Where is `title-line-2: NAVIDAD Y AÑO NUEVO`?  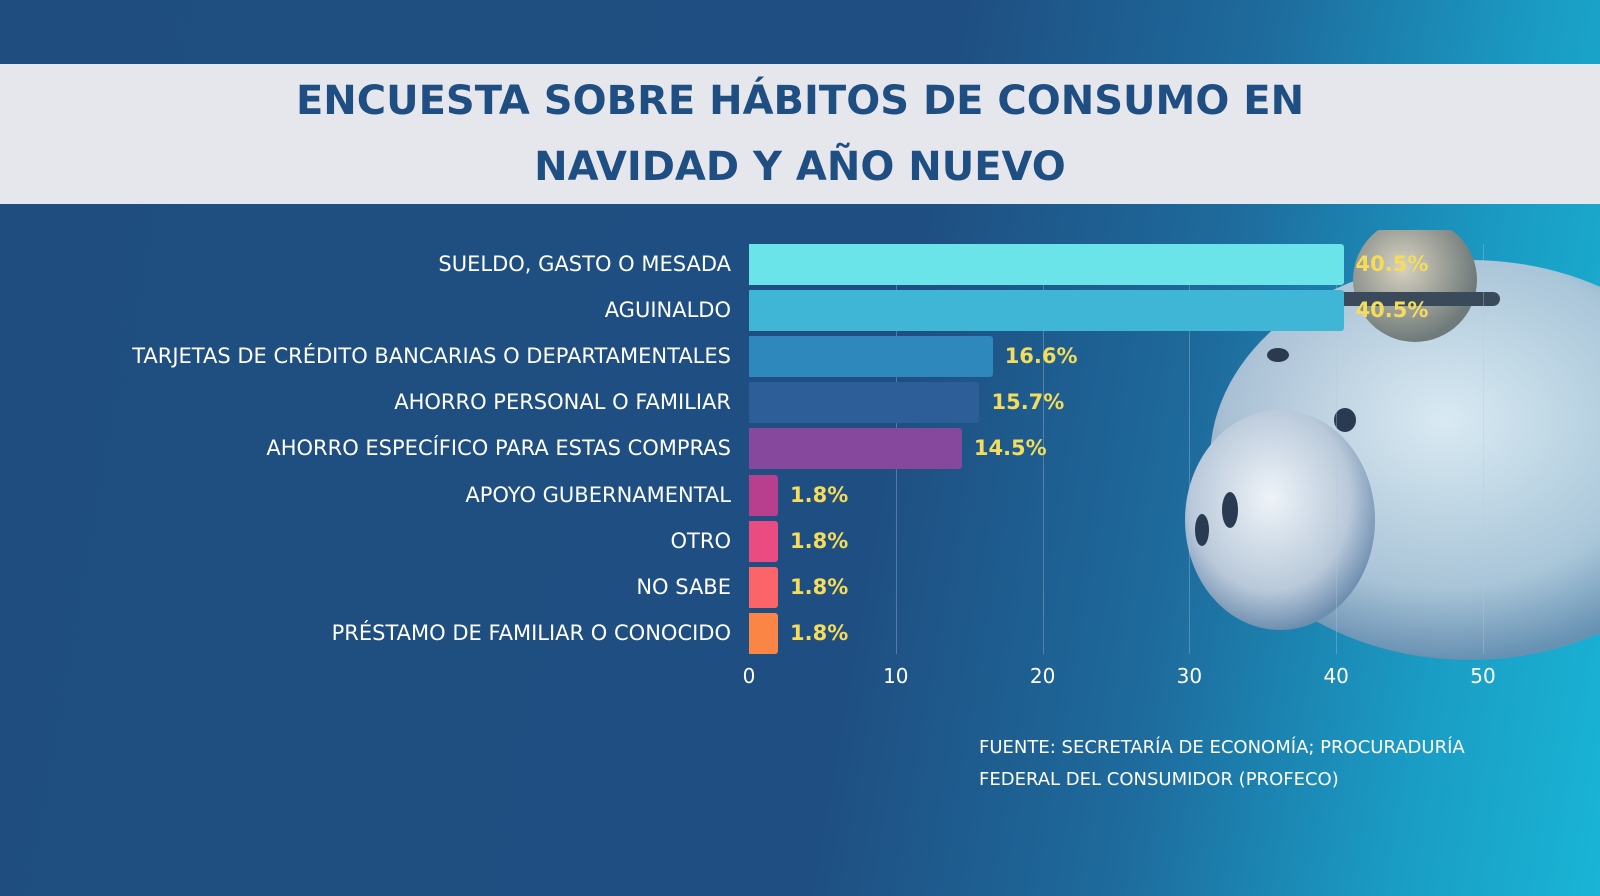 title-line-2: NAVIDAD Y AÑO NUEVO is located at coordinates (800, 167).